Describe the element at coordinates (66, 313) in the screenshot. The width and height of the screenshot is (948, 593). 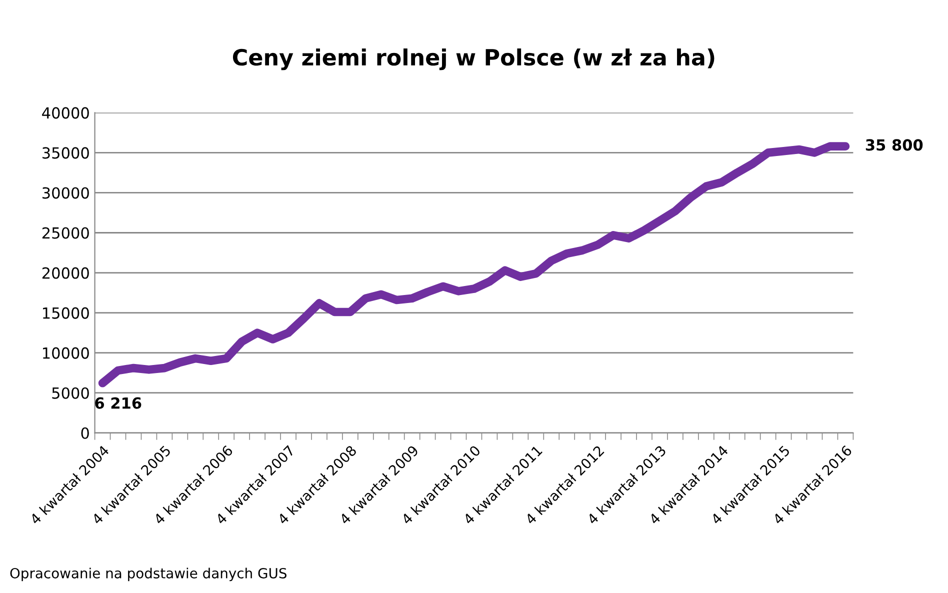
I see `y-tick-label: 15000` at that location.